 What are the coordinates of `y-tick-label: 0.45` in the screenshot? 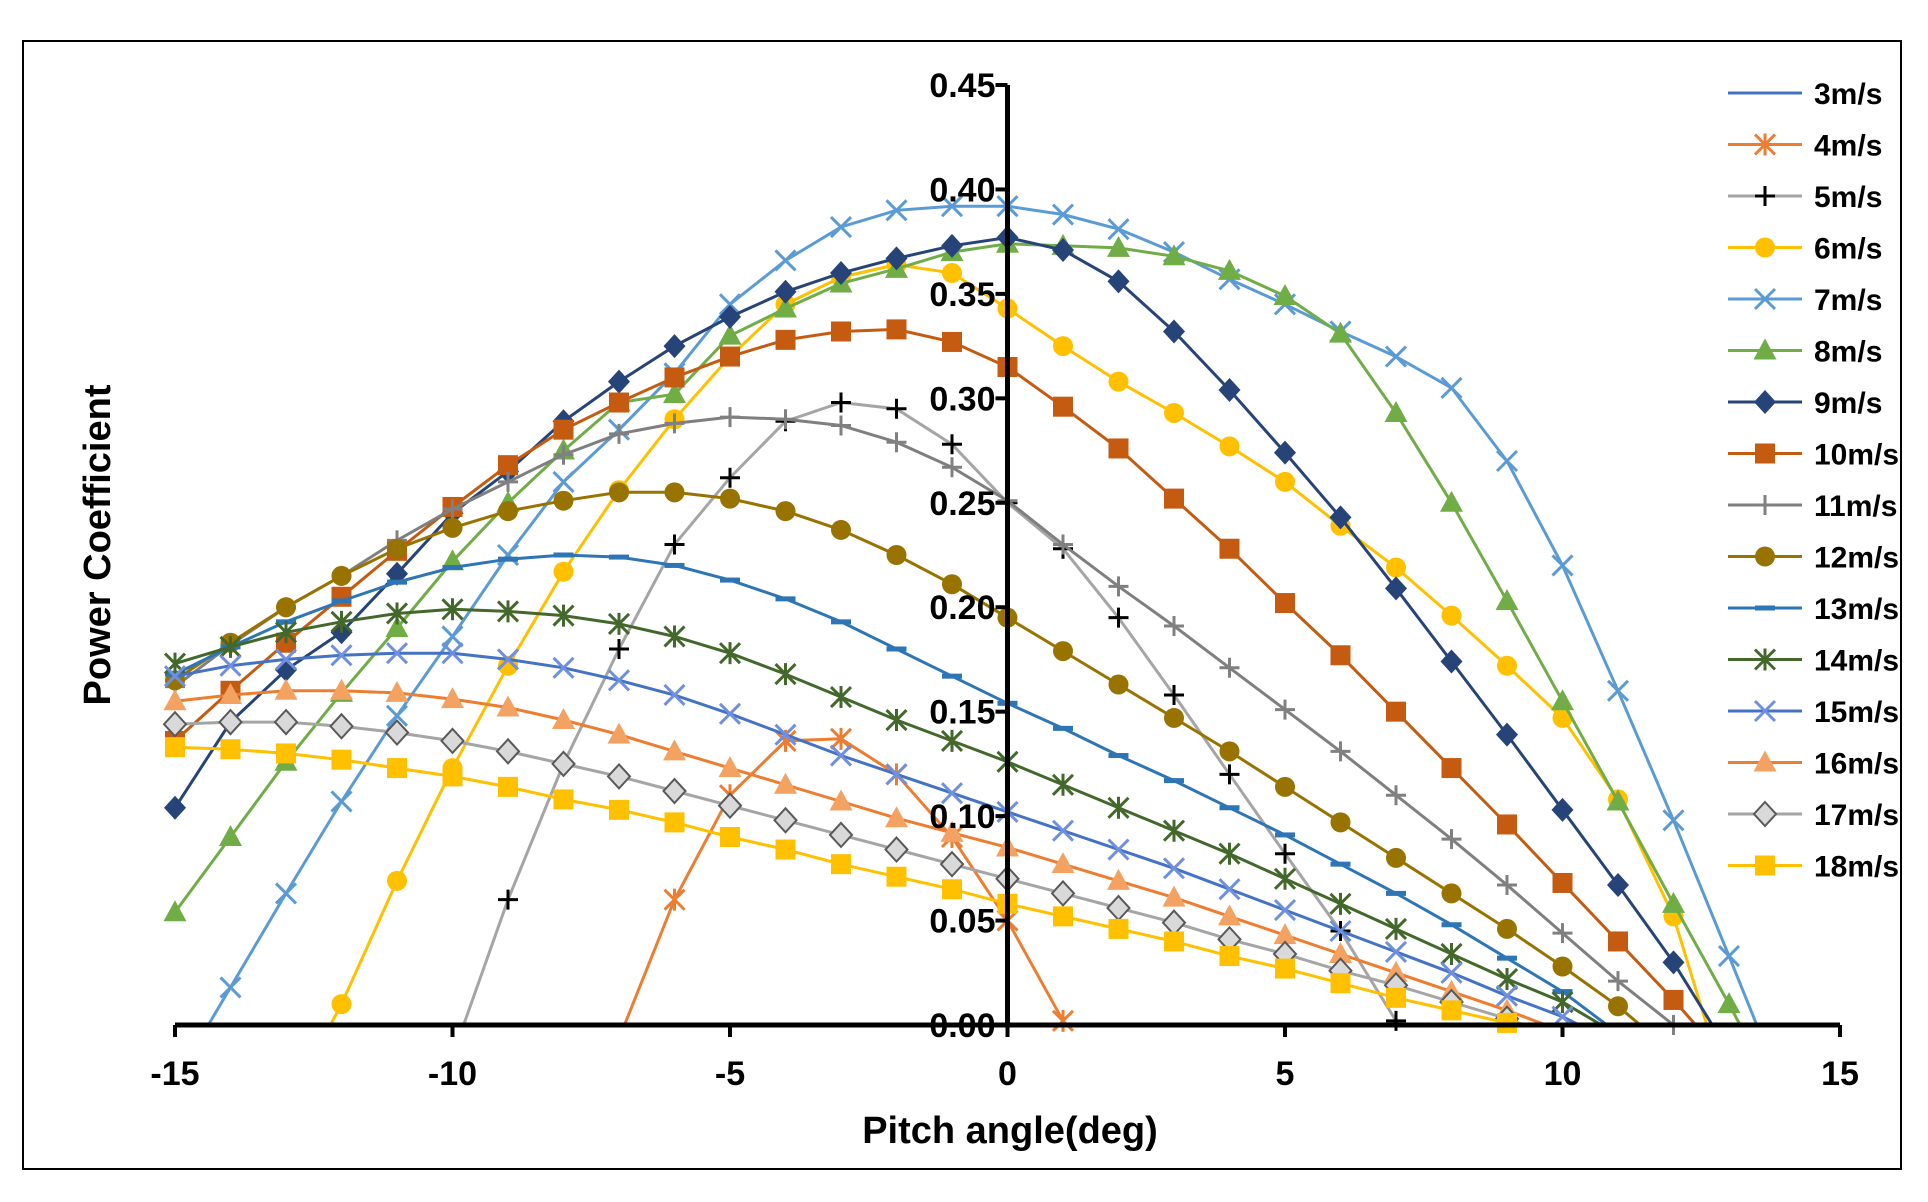 It's located at (962, 86).